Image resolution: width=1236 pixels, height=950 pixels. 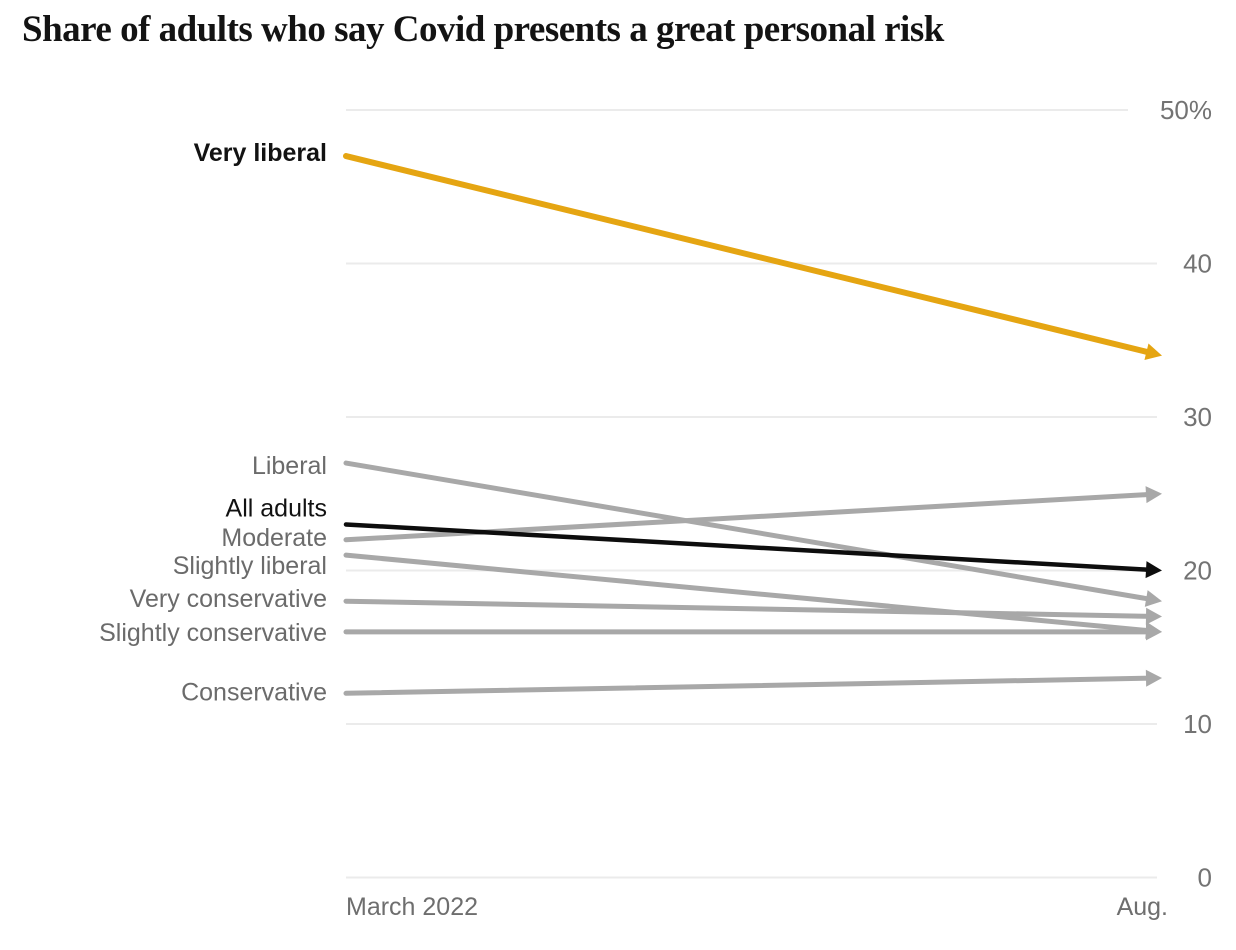 What do you see at coordinates (1142, 907) in the screenshot?
I see `x-axis-label-end: Aug.` at bounding box center [1142, 907].